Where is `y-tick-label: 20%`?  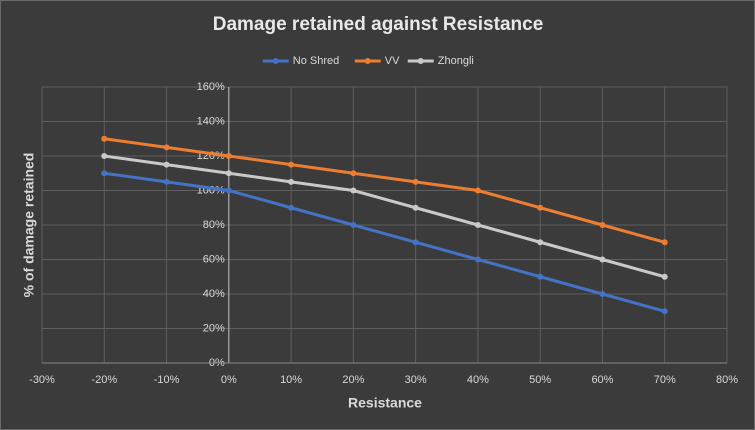 y-tick-label: 20% is located at coordinates (214, 328).